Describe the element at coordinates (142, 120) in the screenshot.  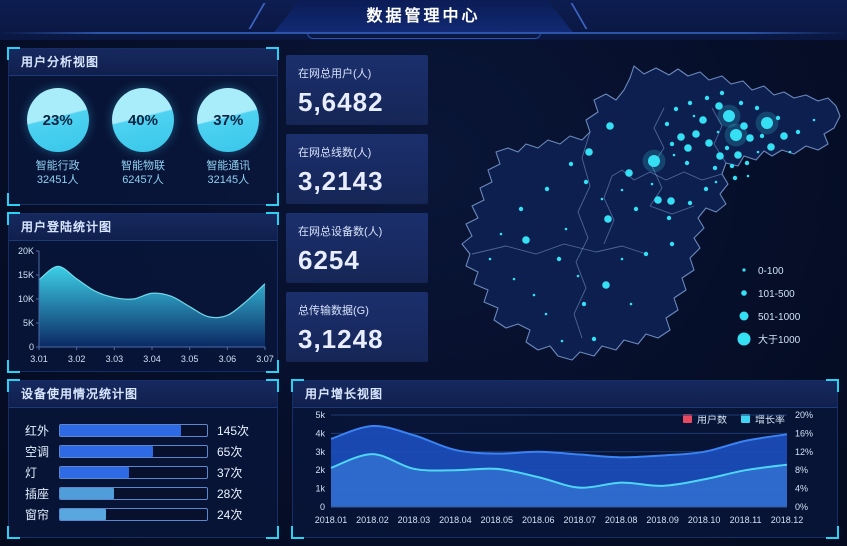
I see `gauge-circle: 40%` at that location.